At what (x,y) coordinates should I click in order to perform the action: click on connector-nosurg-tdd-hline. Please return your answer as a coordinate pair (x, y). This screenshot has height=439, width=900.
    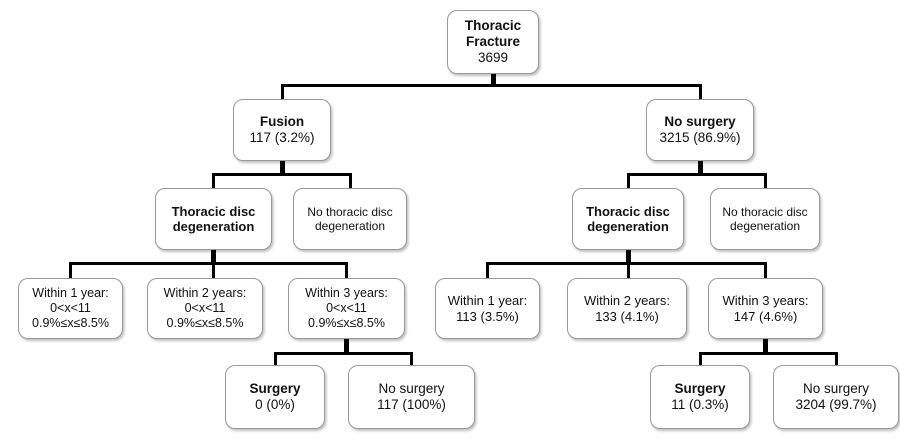
    Looking at the image, I should click on (626, 263).